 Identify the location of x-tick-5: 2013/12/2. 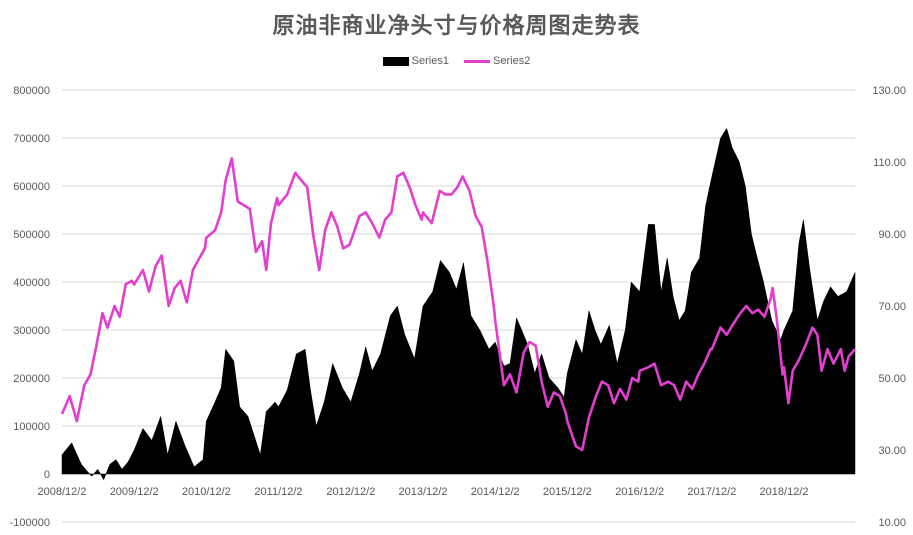
(423, 492).